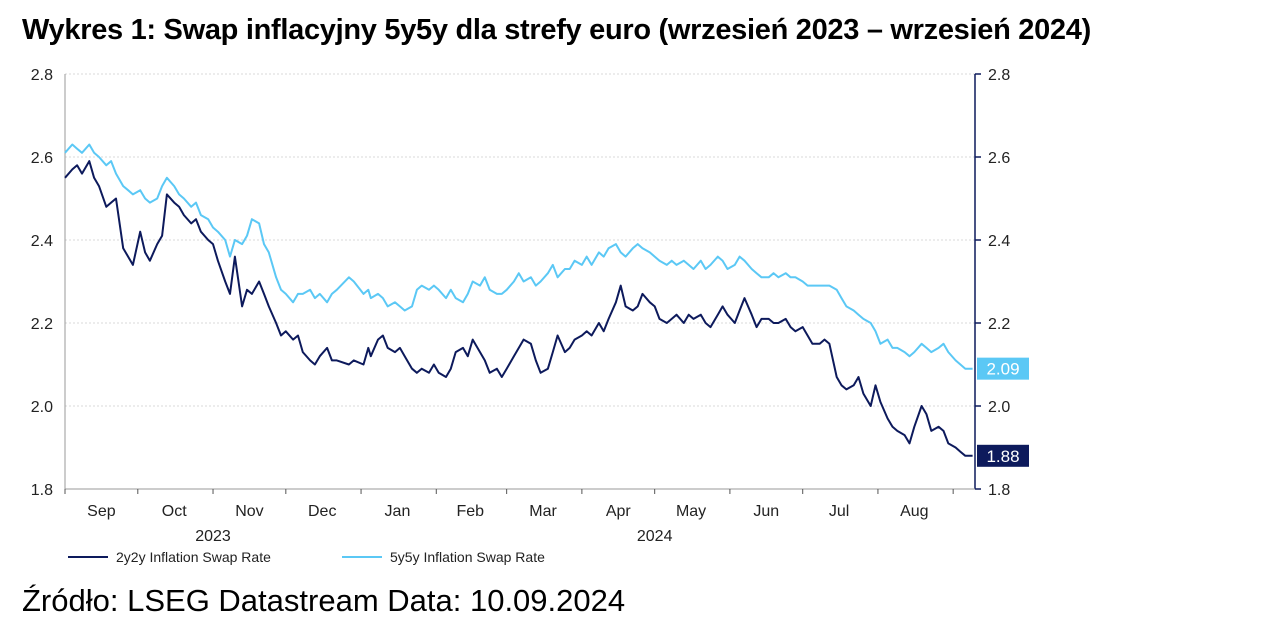 The height and width of the screenshot is (632, 1280). I want to click on last-value-label: 2.09, so click(1002, 369).